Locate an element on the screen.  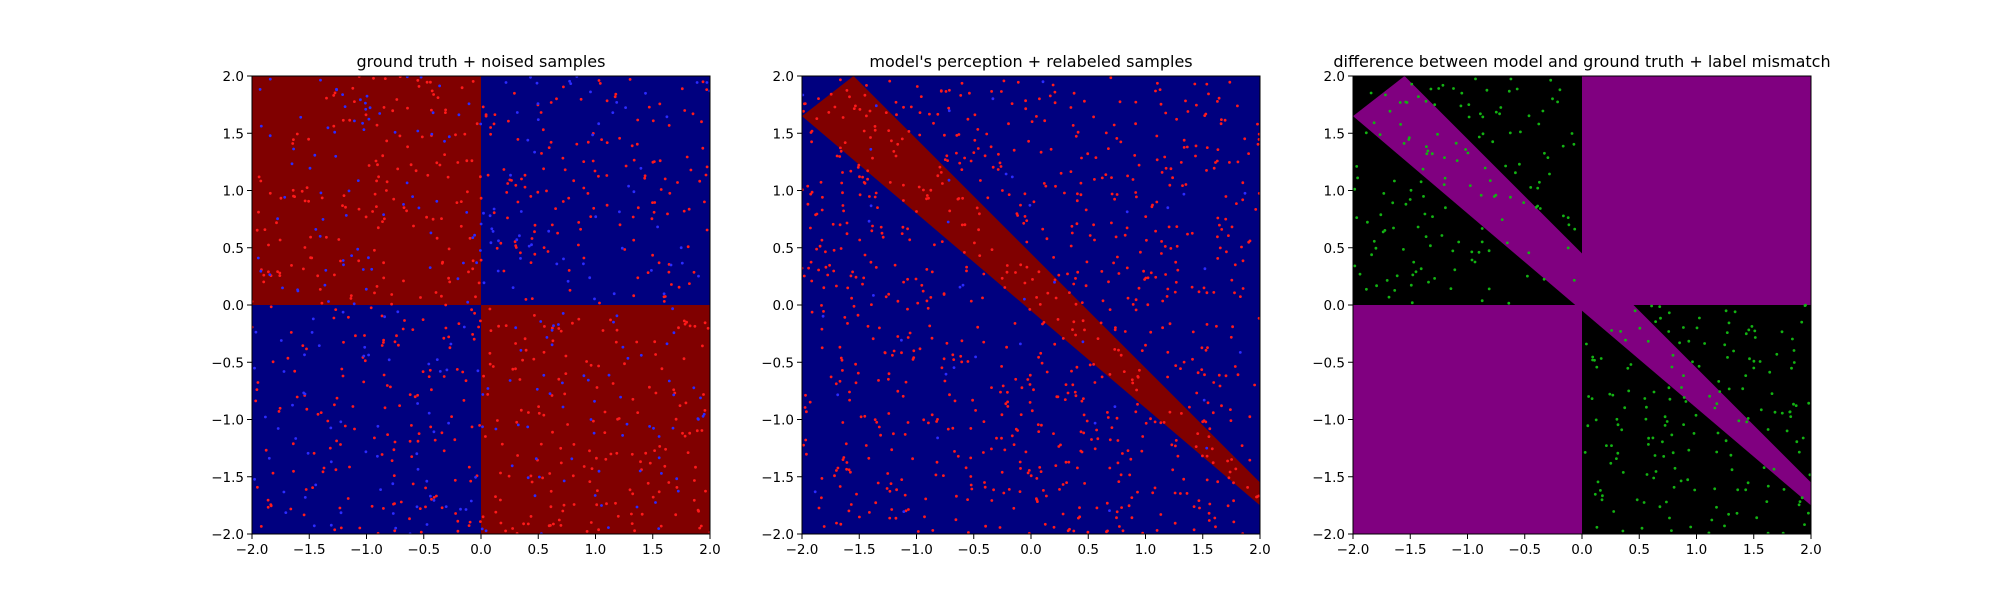
y-tick-label: −1.0 is located at coordinates (1328, 421).